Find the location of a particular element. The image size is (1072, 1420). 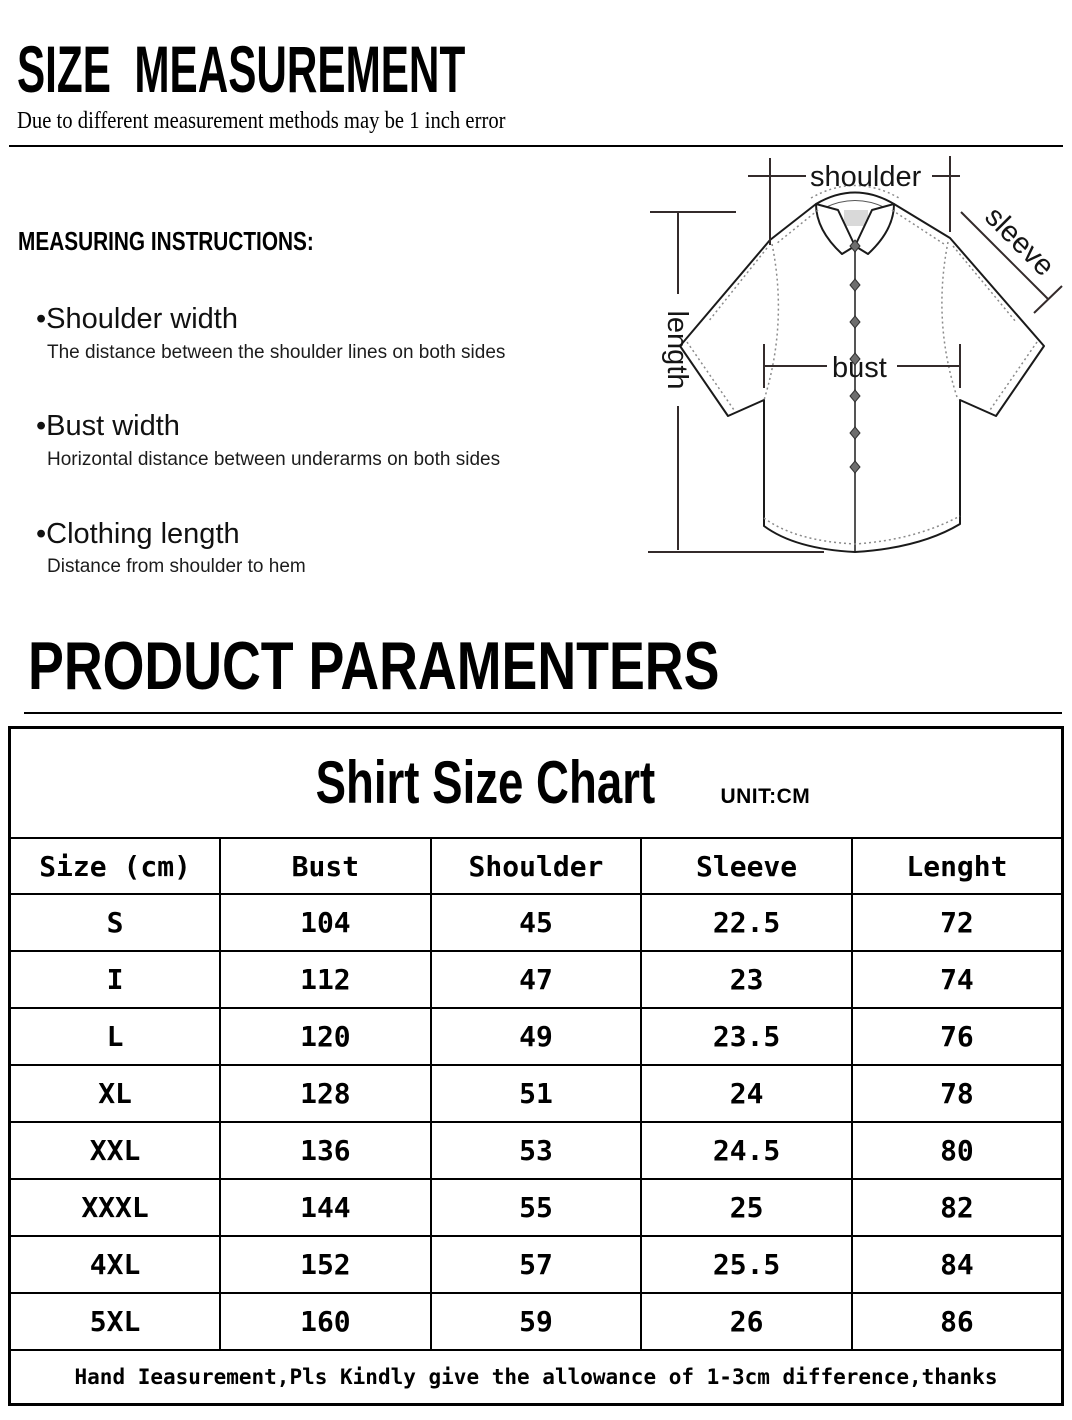

table-cell: 22.5 is located at coordinates (746, 922).